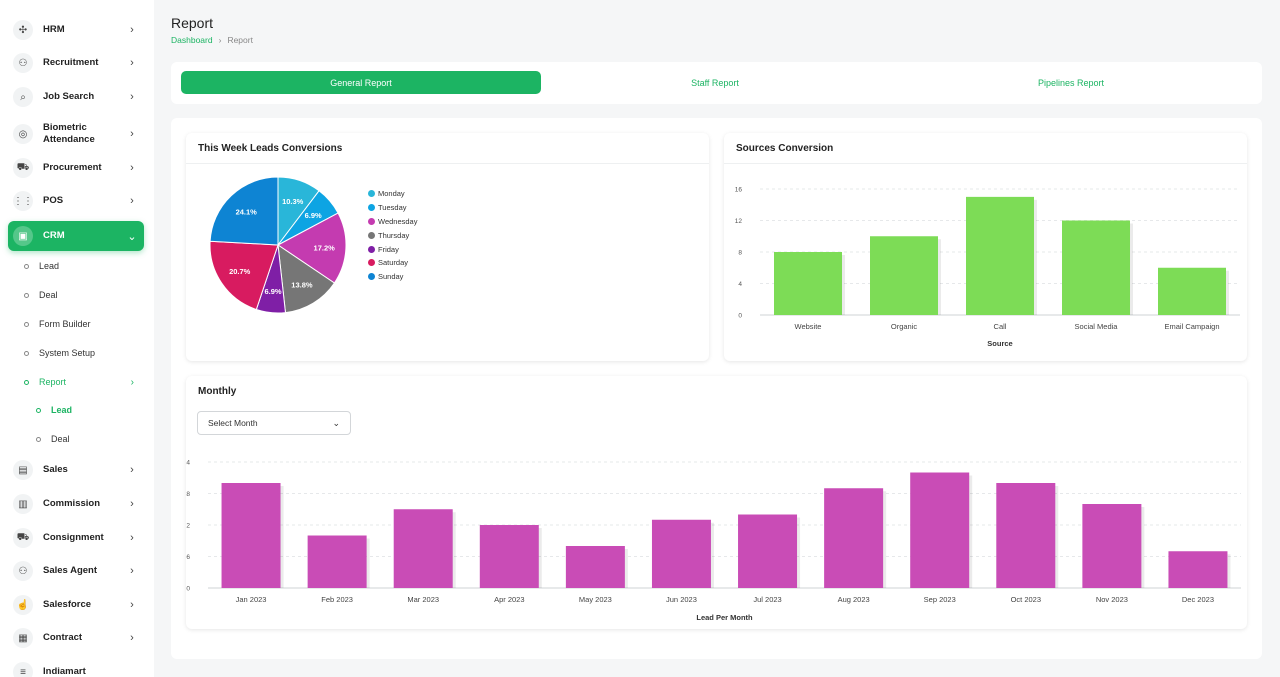 This screenshot has height=677, width=1280. Describe the element at coordinates (940, 530) in the screenshot. I see `bar-sep-2023` at that location.